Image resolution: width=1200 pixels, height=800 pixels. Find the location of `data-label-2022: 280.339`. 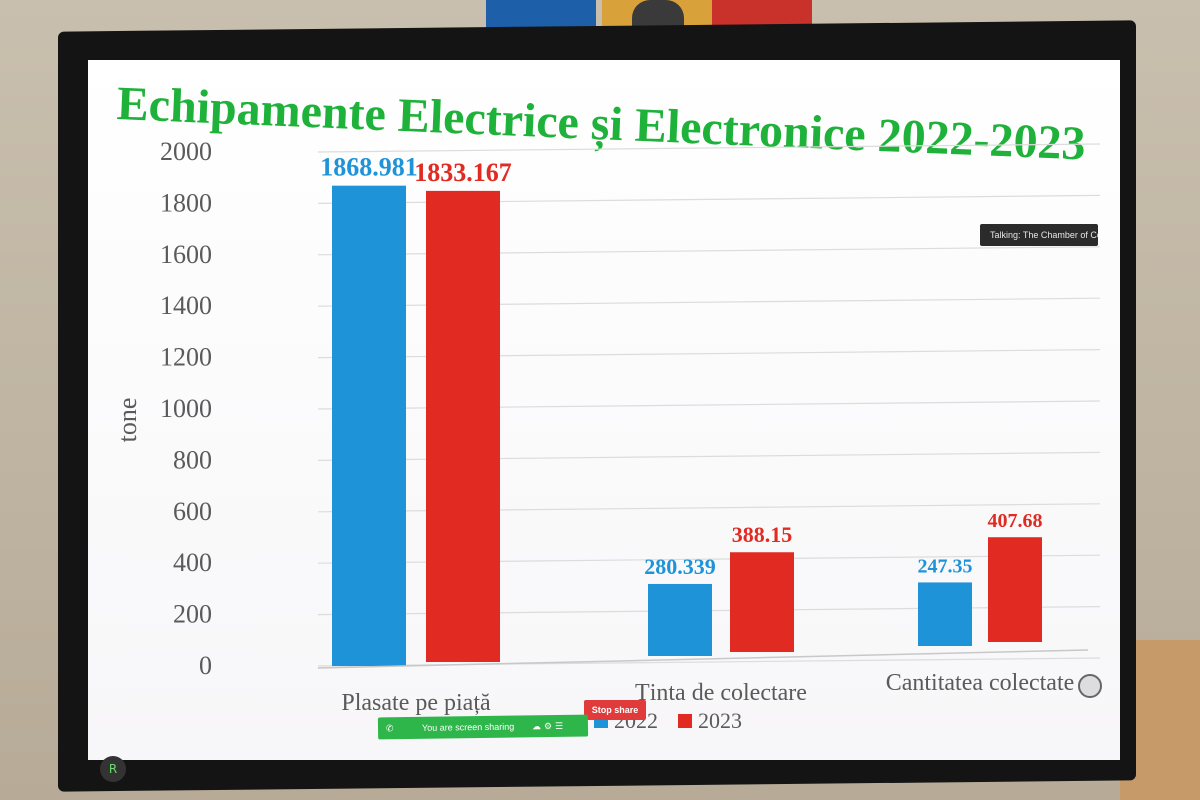

data-label-2022: 280.339 is located at coordinates (680, 566).